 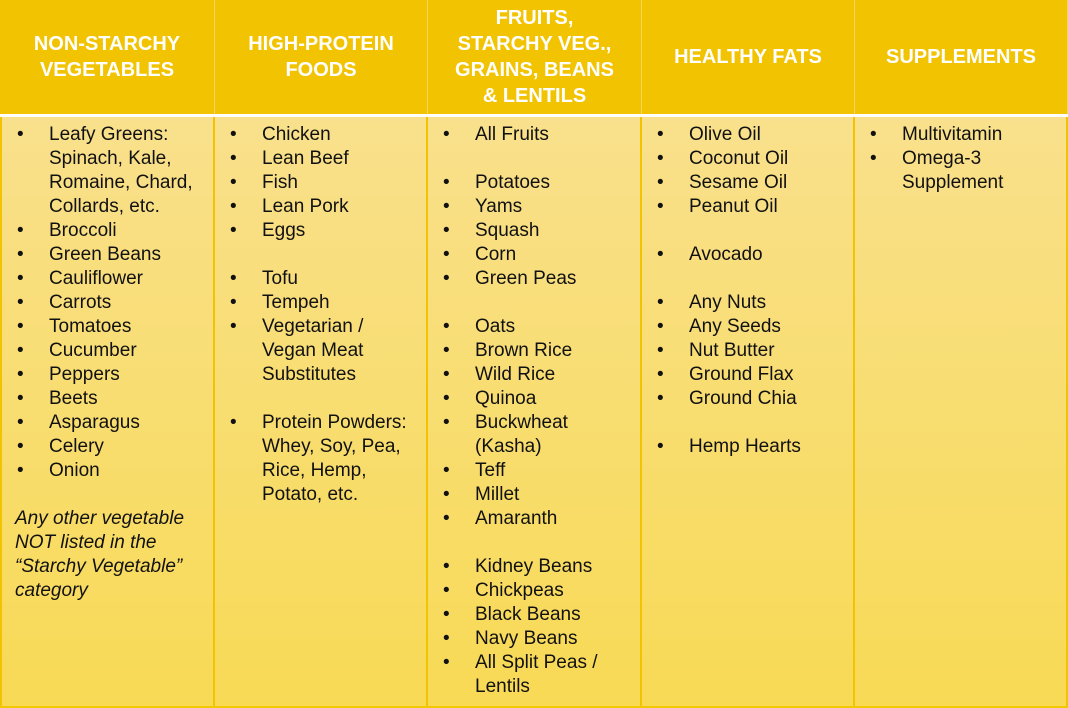 What do you see at coordinates (534, 207) in the screenshot?
I see `list-item: • Yams` at bounding box center [534, 207].